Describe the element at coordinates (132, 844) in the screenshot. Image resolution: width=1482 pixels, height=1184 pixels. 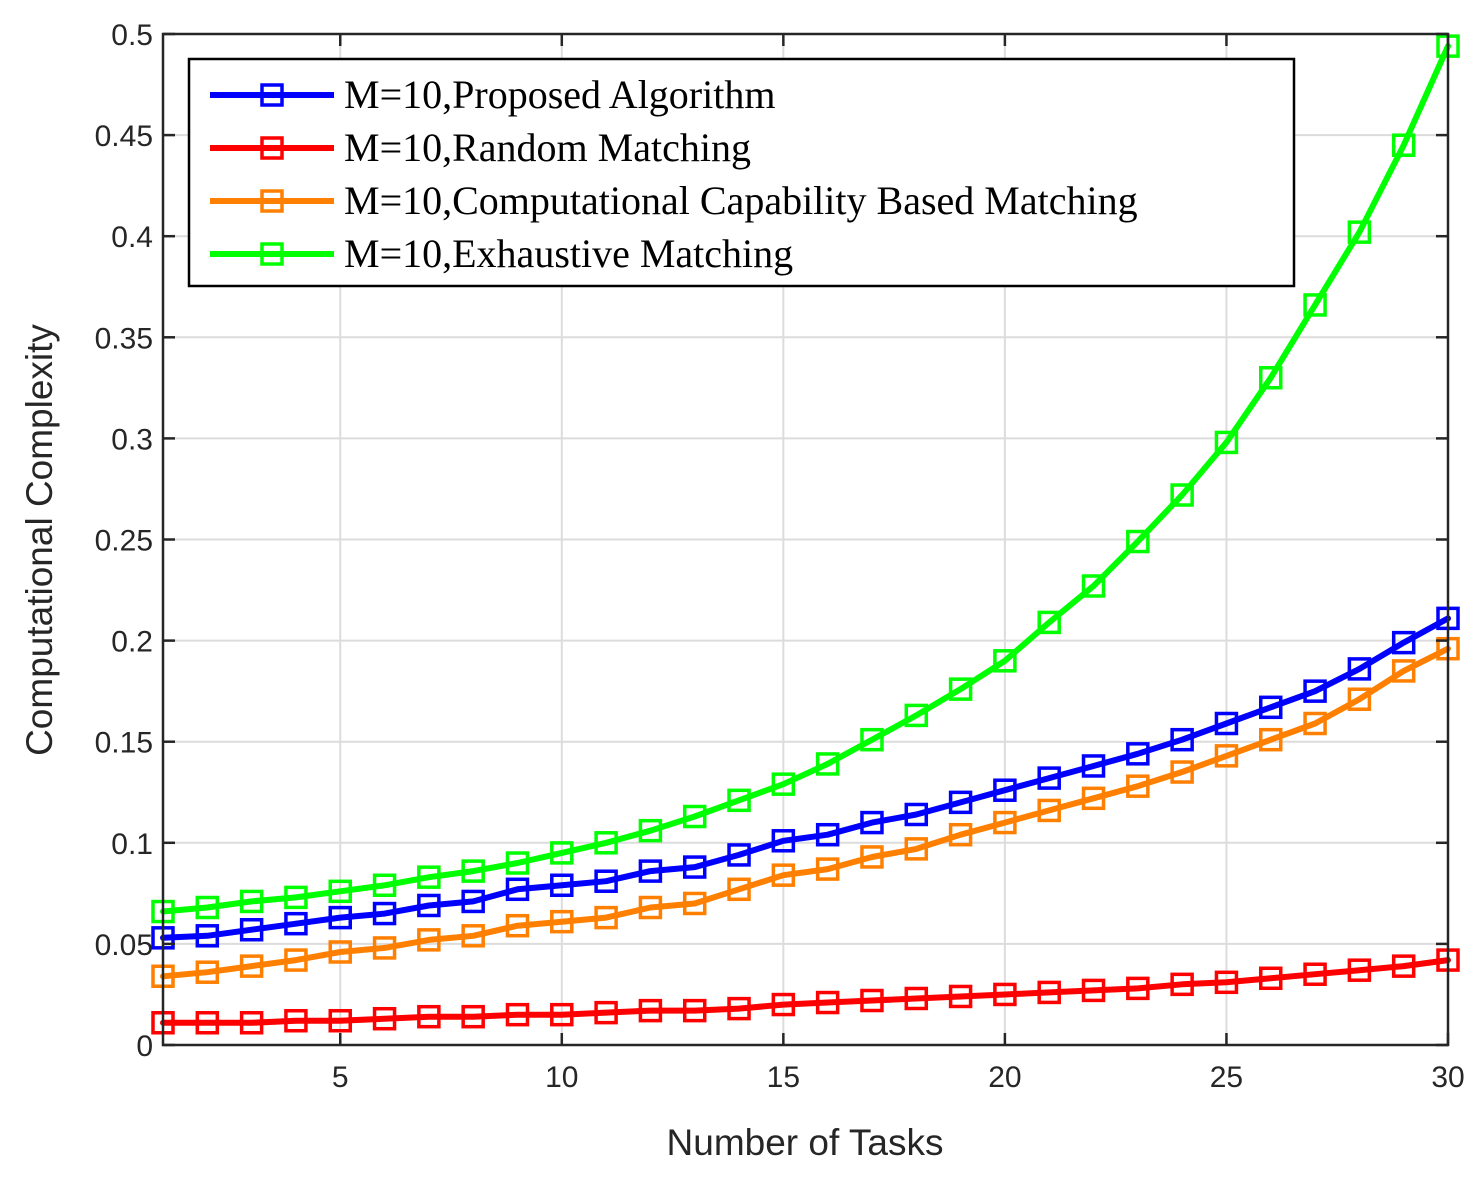
I see `y-tick-label: 0.1` at that location.